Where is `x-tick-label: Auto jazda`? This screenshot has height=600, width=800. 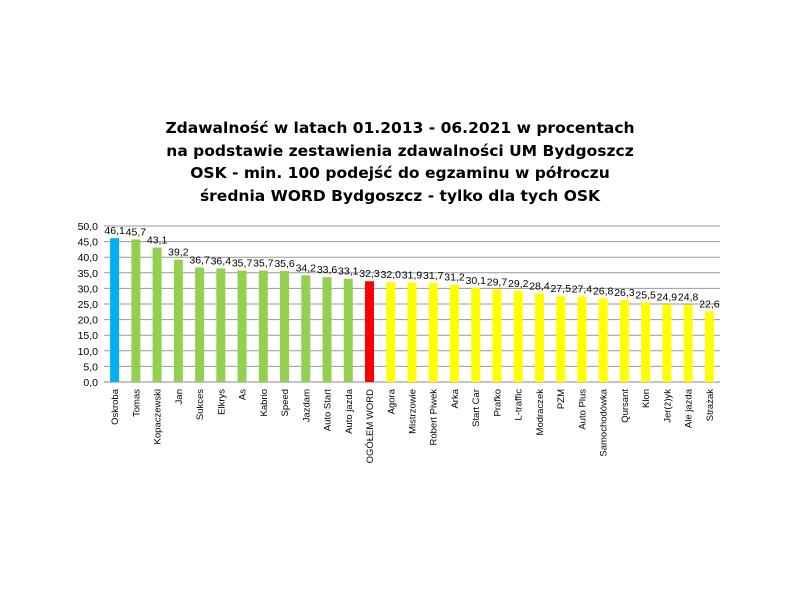
x-tick-label: Auto jazda is located at coordinates (349, 411).